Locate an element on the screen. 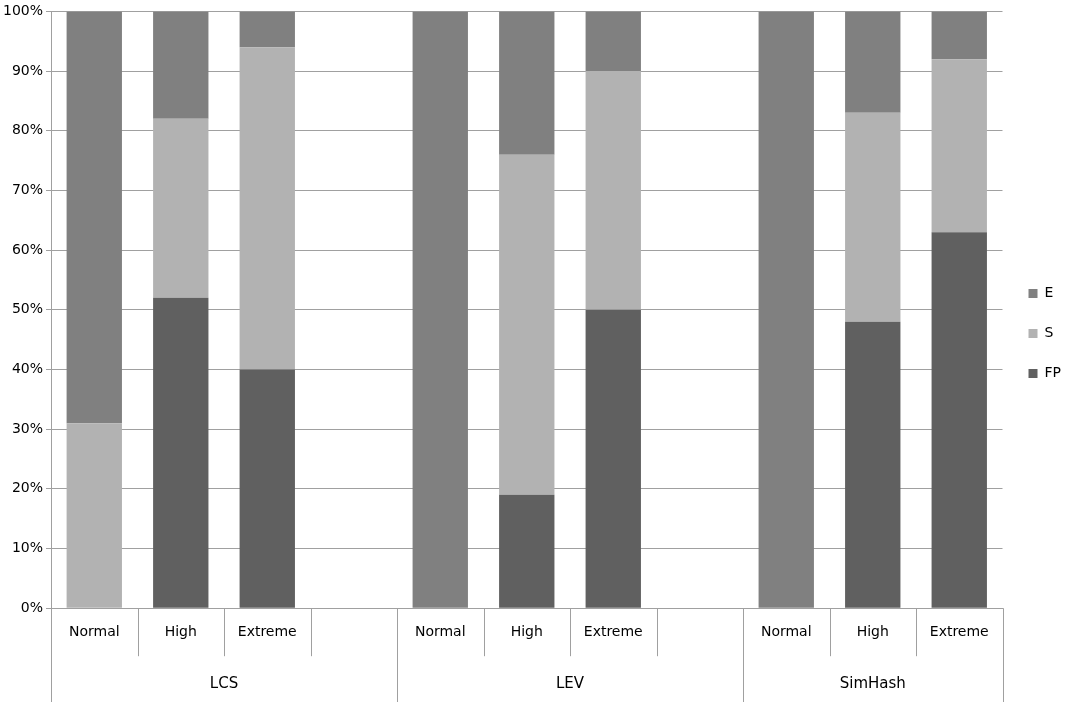  legend-label: S is located at coordinates (1049, 332).